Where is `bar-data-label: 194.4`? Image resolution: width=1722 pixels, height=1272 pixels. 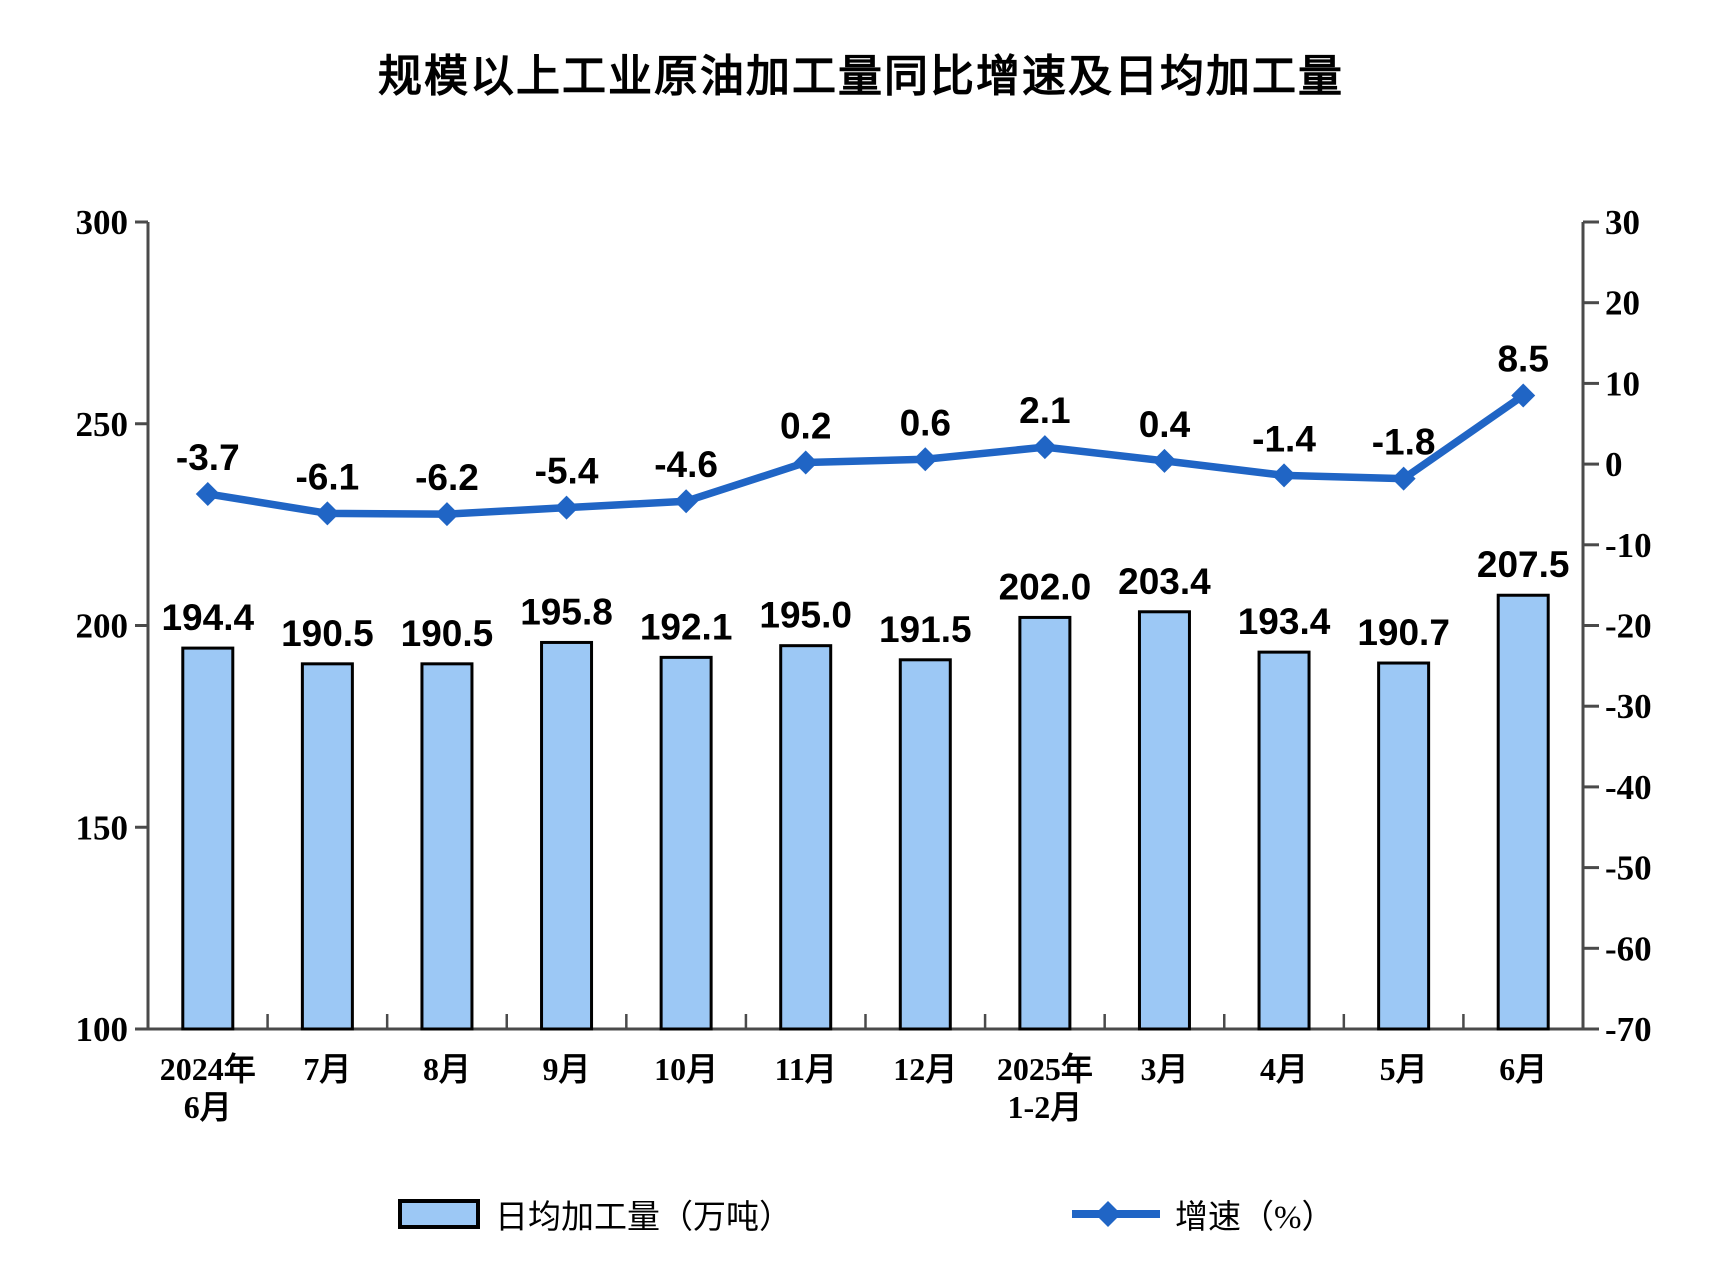 bar-data-label: 194.4 is located at coordinates (207, 617).